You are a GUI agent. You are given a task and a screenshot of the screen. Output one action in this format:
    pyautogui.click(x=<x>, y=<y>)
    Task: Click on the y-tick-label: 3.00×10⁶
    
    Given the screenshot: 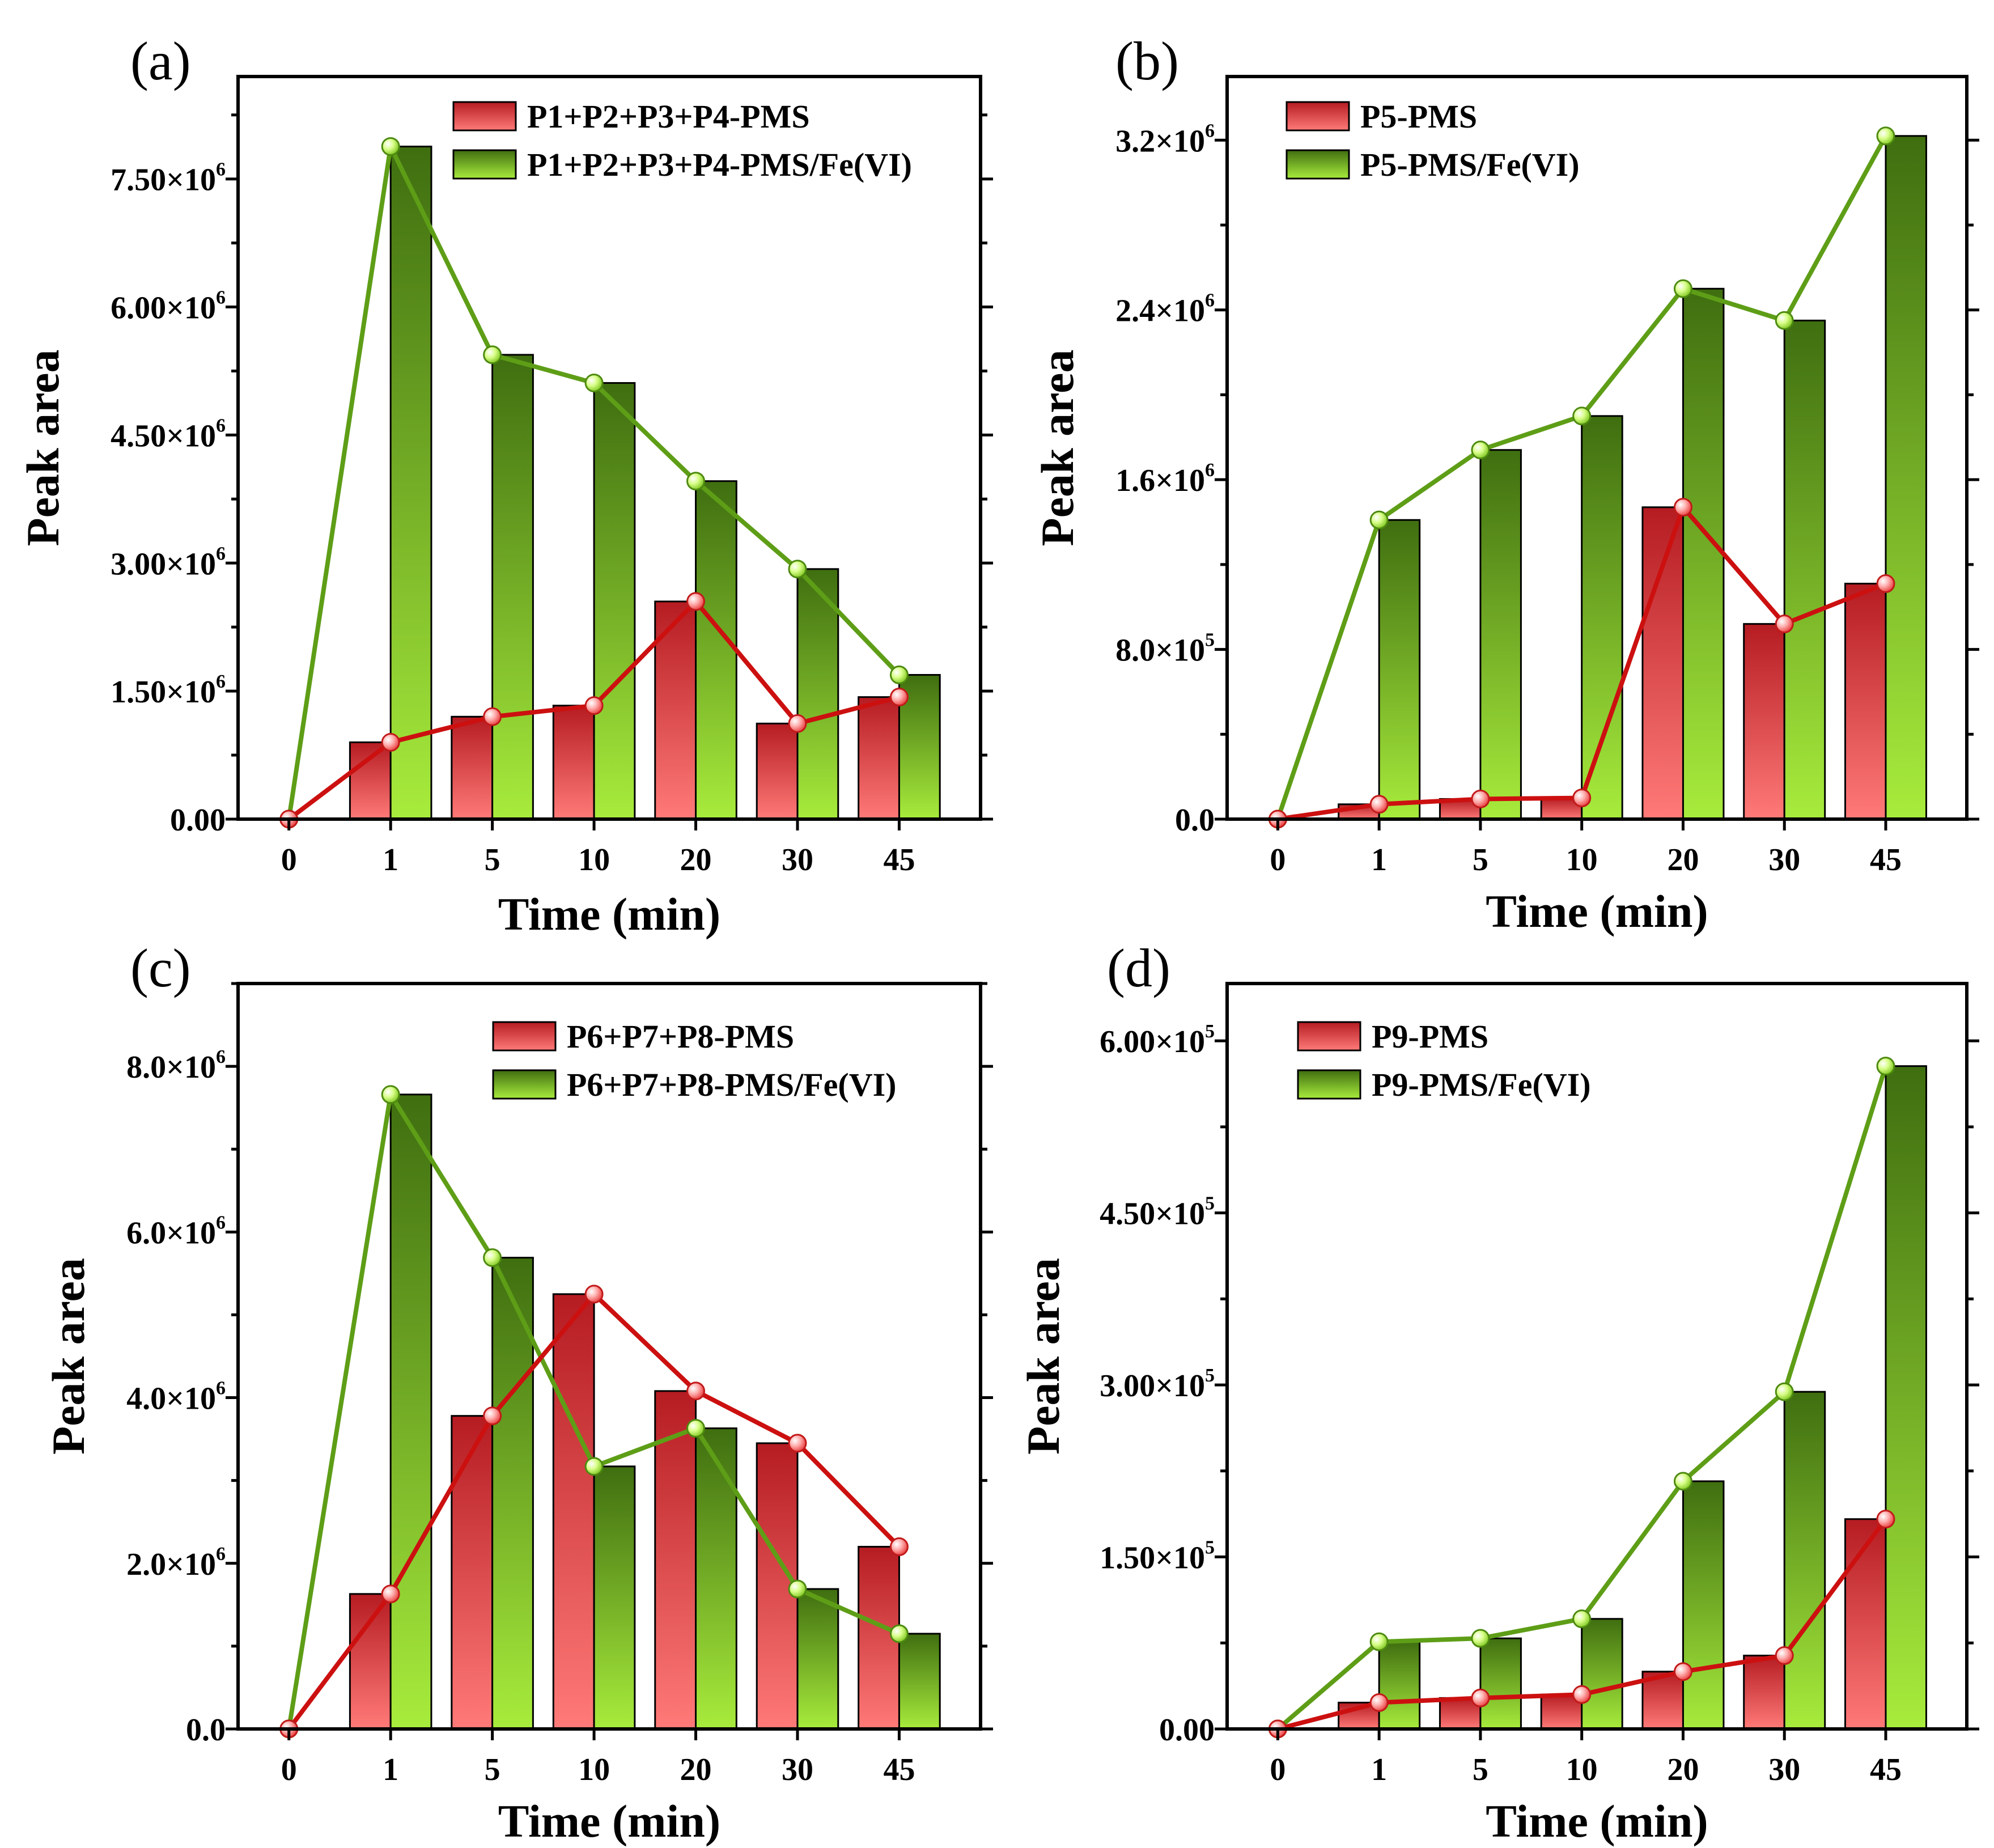 What is the action you would take?
    pyautogui.click(x=169, y=562)
    